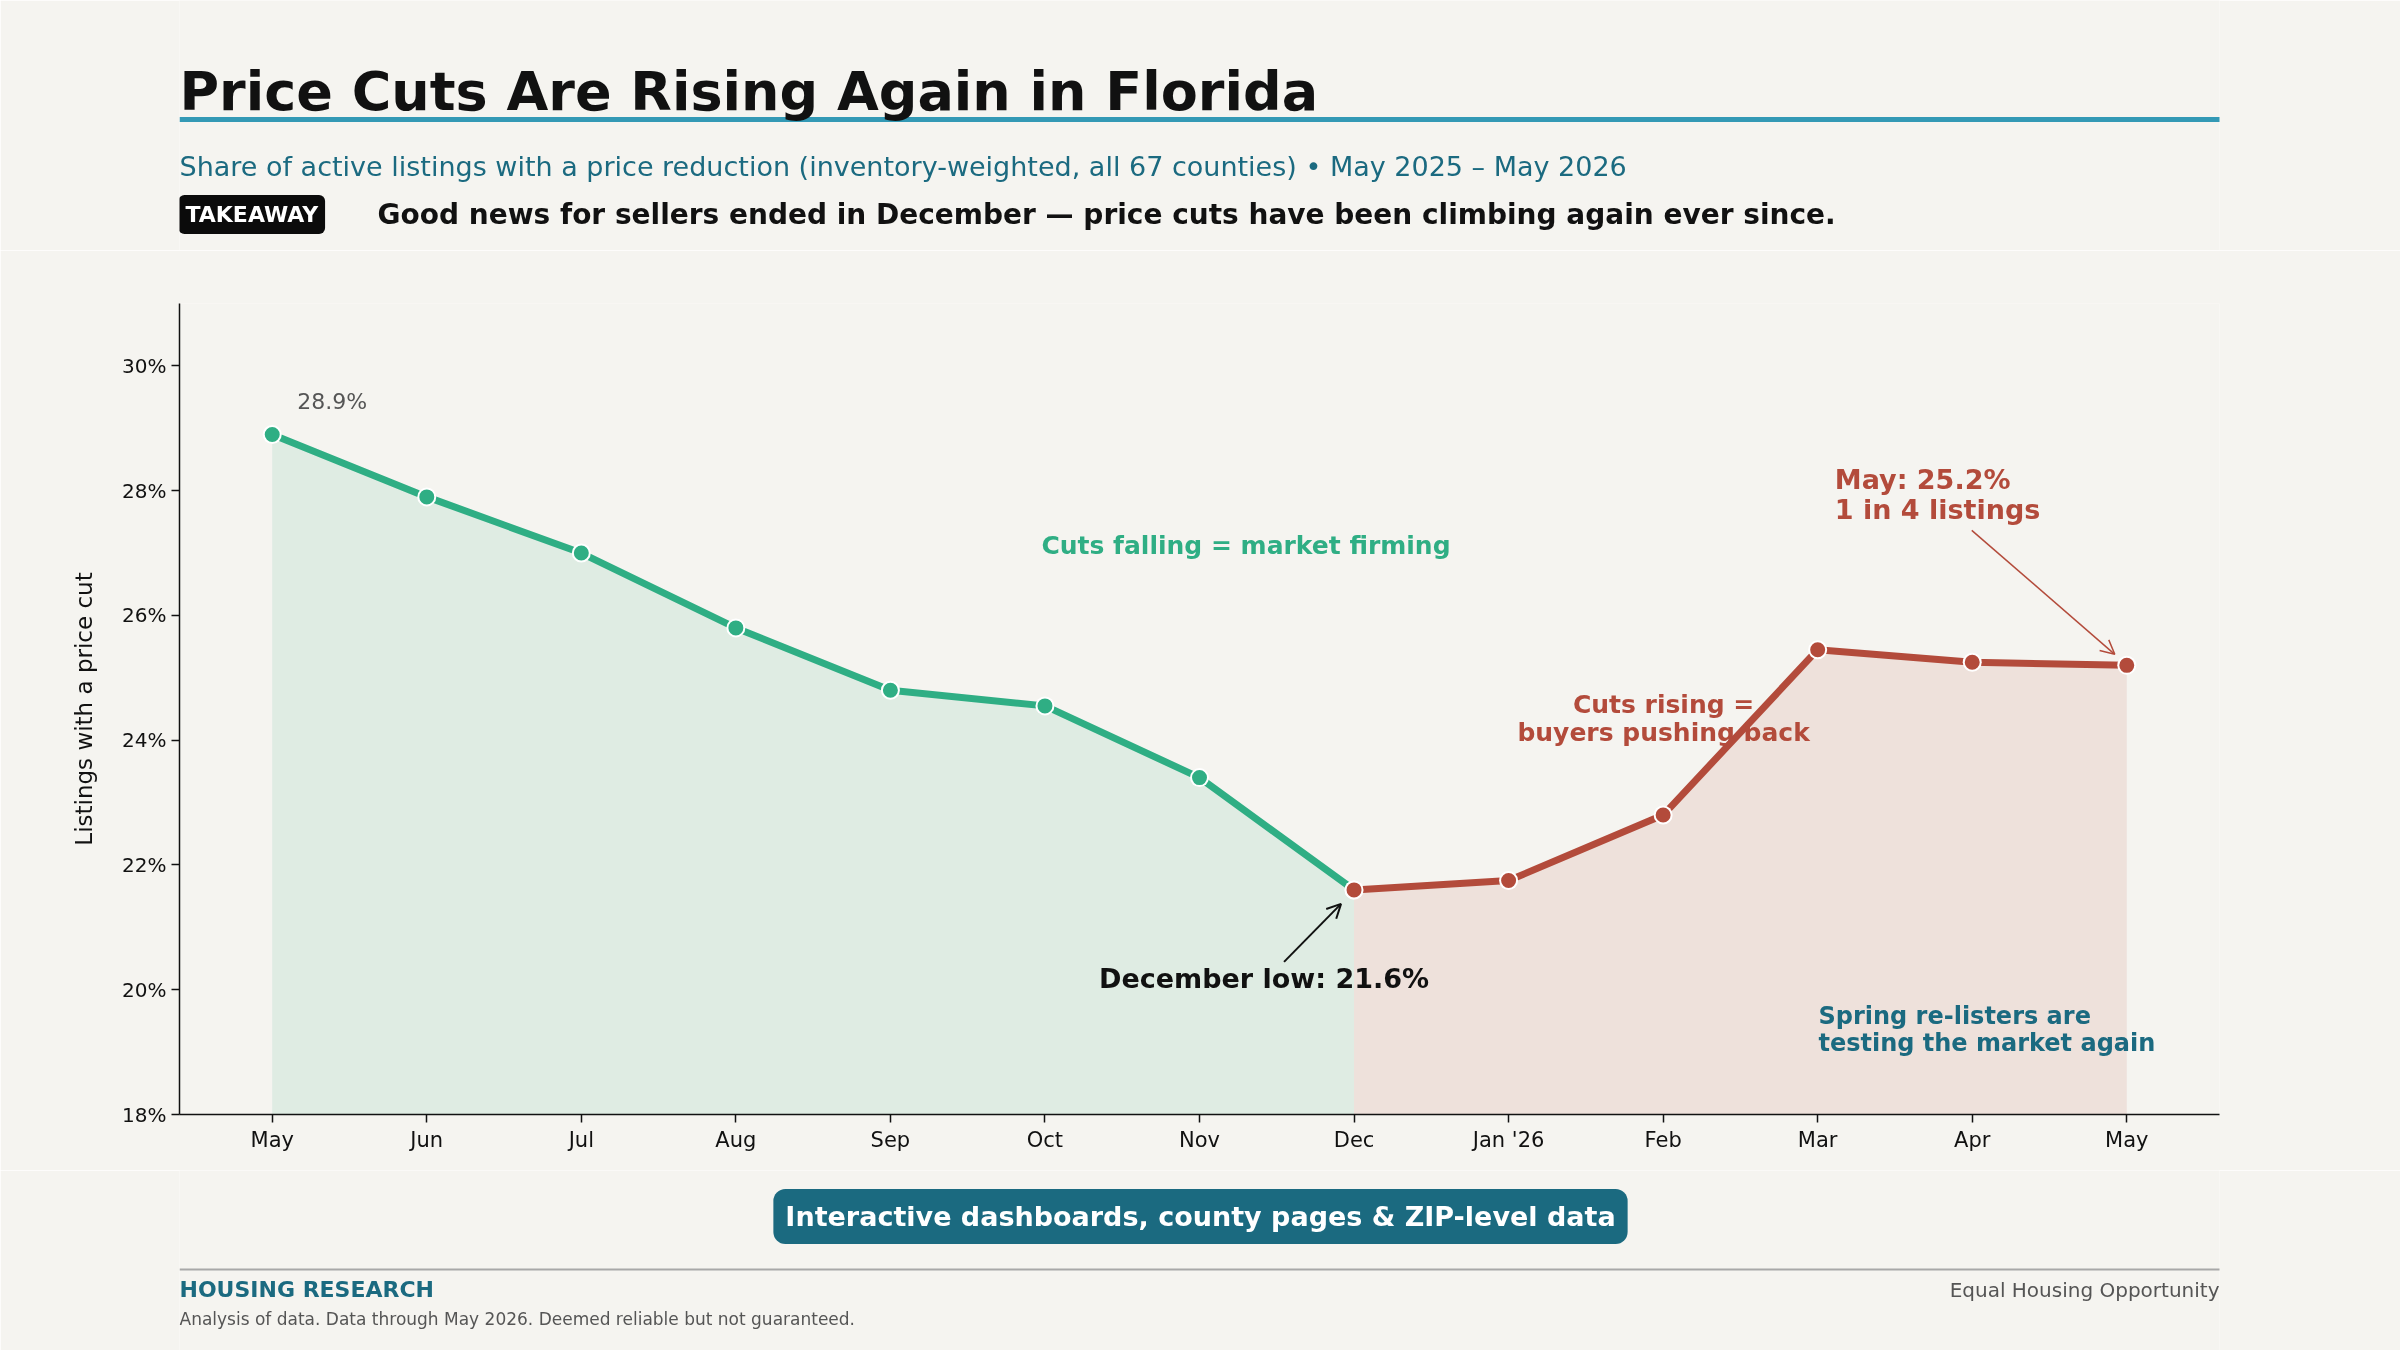 The height and width of the screenshot is (1350, 2400). What do you see at coordinates (1664, 719) in the screenshot?
I see `series-label: Cuts rising = buyers pushing back` at bounding box center [1664, 719].